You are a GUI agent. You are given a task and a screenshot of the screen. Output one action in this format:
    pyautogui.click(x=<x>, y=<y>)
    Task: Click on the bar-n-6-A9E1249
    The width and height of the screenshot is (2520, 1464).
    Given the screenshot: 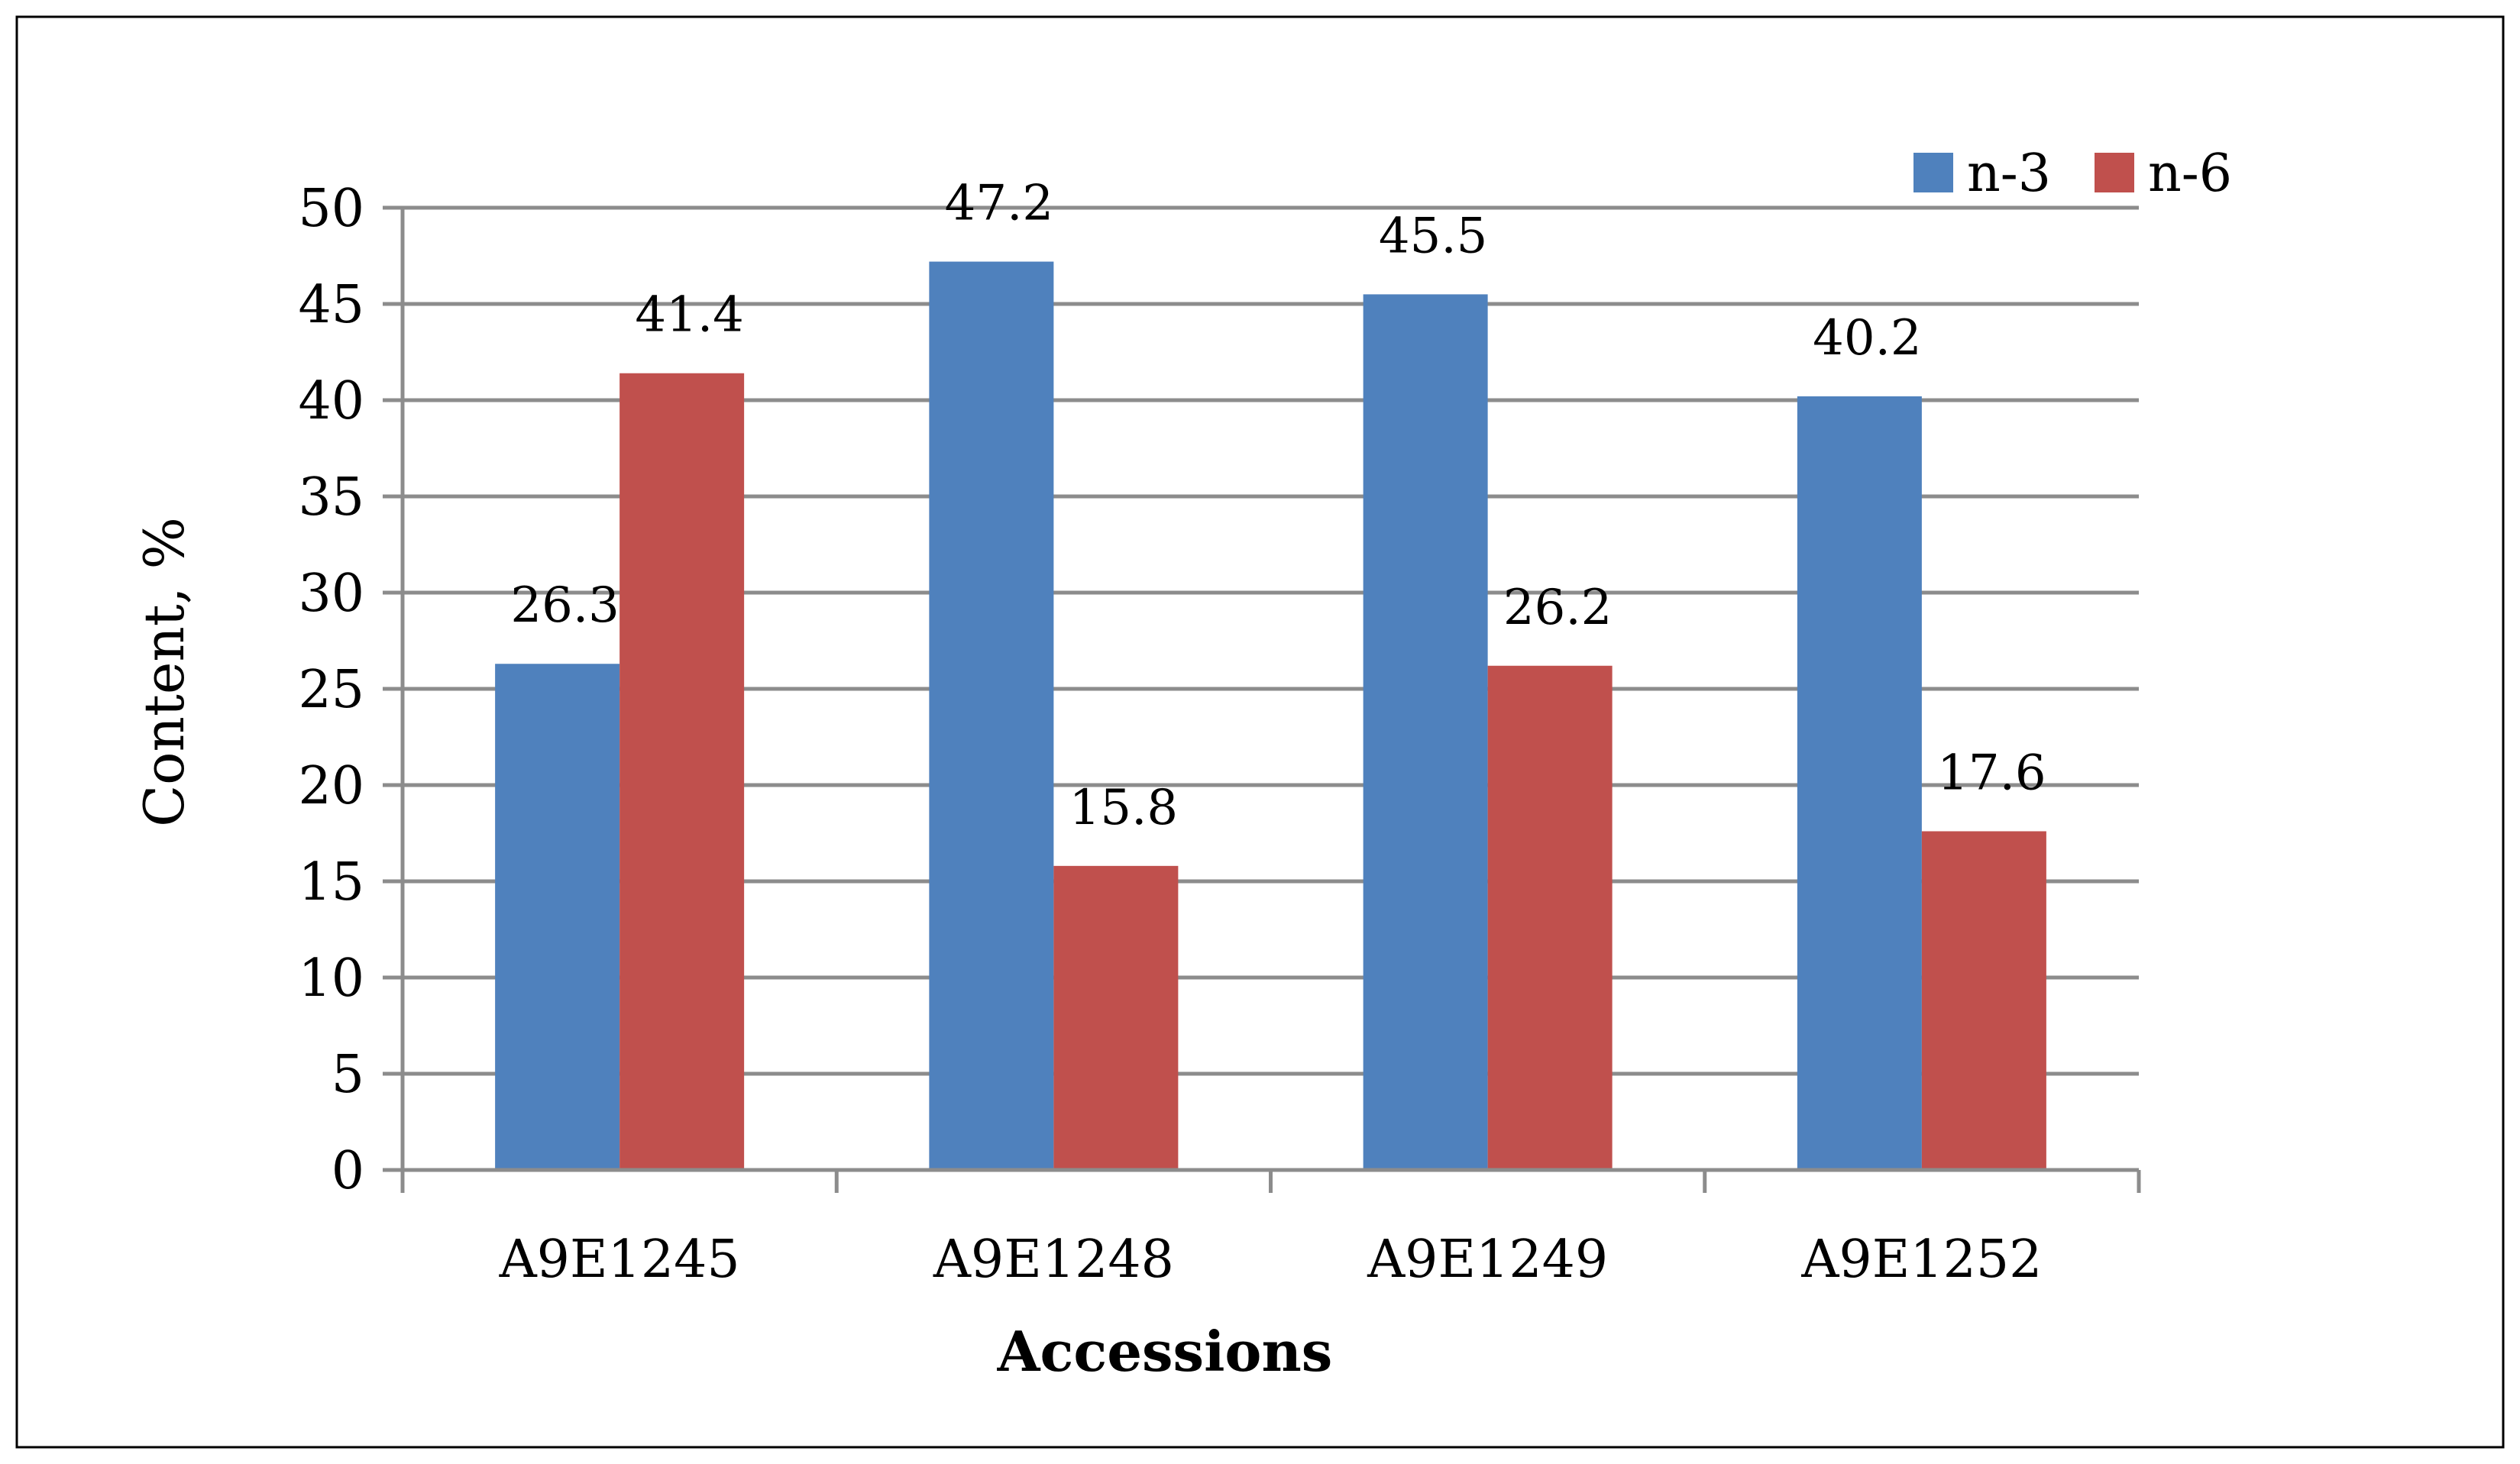 What is the action you would take?
    pyautogui.click(x=1550, y=917)
    